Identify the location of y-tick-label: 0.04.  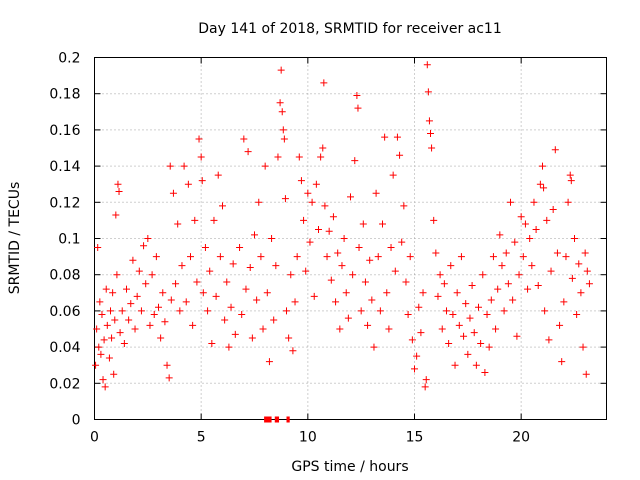
(64, 348).